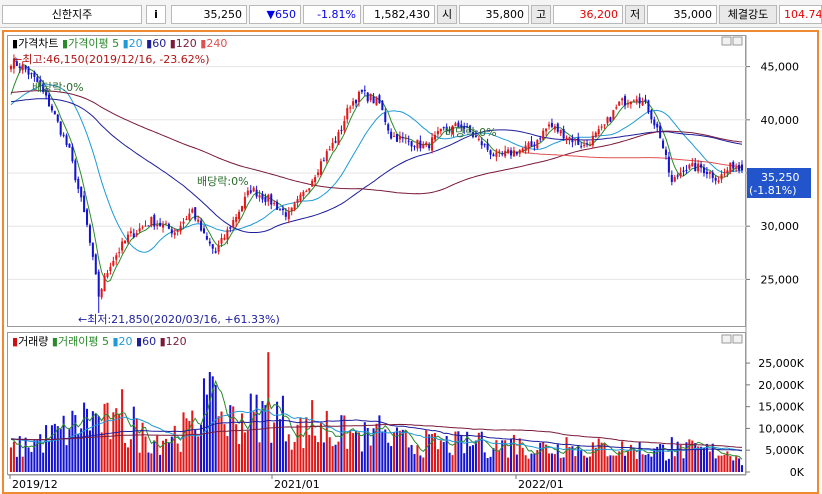  What do you see at coordinates (159, 43) in the screenshot?
I see `legend-entry: 60` at bounding box center [159, 43].